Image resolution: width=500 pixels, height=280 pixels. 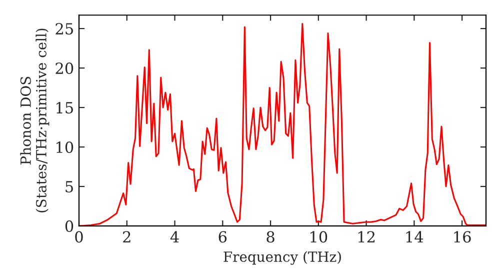 What do you see at coordinates (69, 186) in the screenshot?
I see `y-tick-label: 5` at bounding box center [69, 186].